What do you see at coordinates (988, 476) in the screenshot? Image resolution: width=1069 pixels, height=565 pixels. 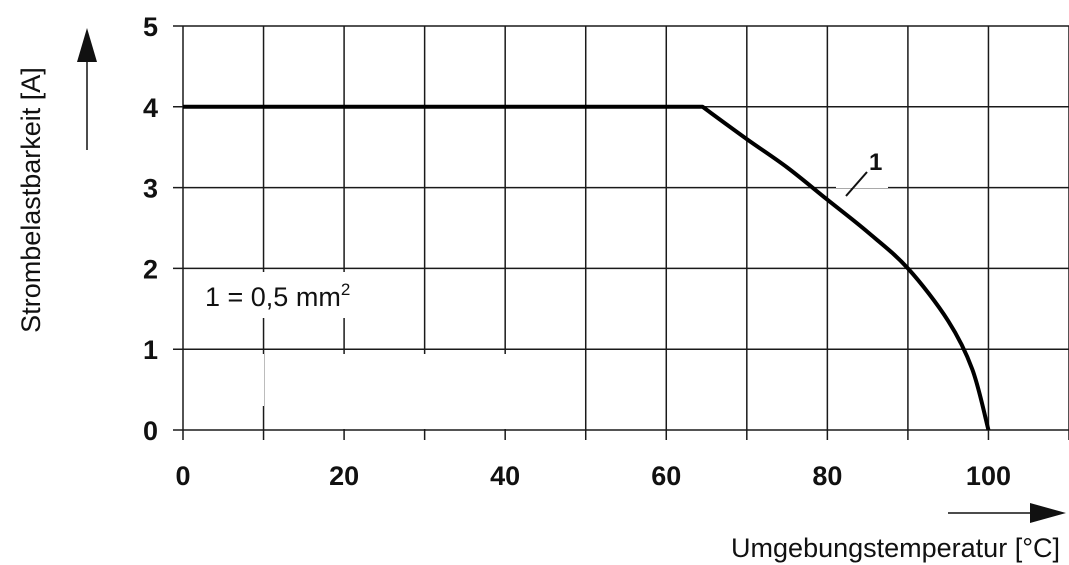 I see `x-tick-label: 100` at bounding box center [988, 476].